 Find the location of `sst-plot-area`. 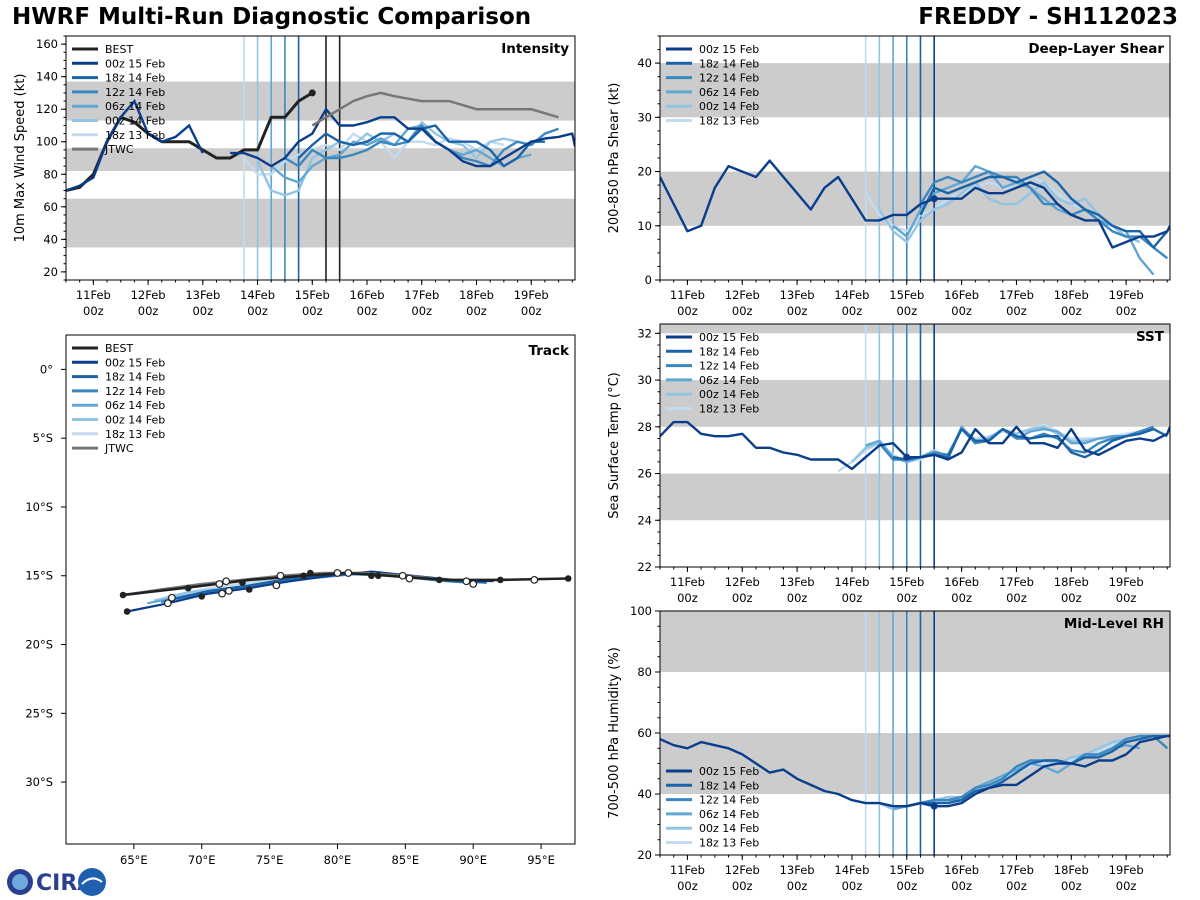

sst-plot-area is located at coordinates (915, 445).